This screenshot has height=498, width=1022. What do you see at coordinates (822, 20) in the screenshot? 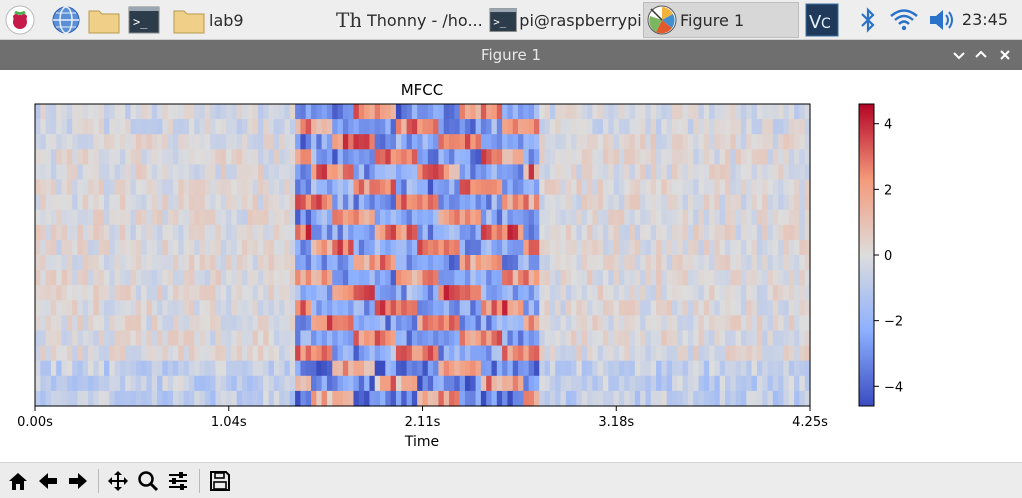
I see `vnc-icon: V C` at bounding box center [822, 20].